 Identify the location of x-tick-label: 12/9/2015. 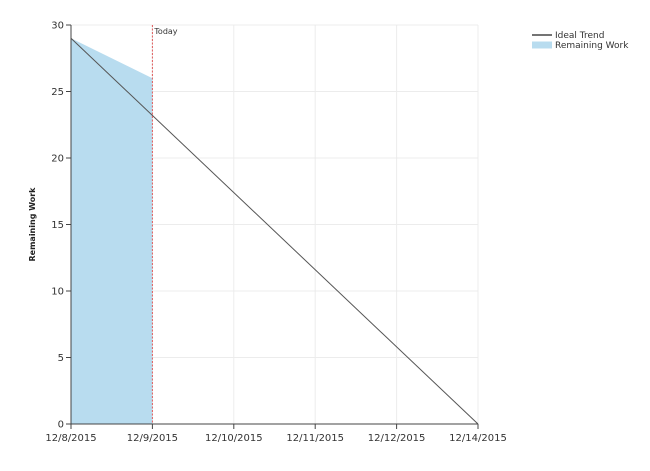
(152, 438).